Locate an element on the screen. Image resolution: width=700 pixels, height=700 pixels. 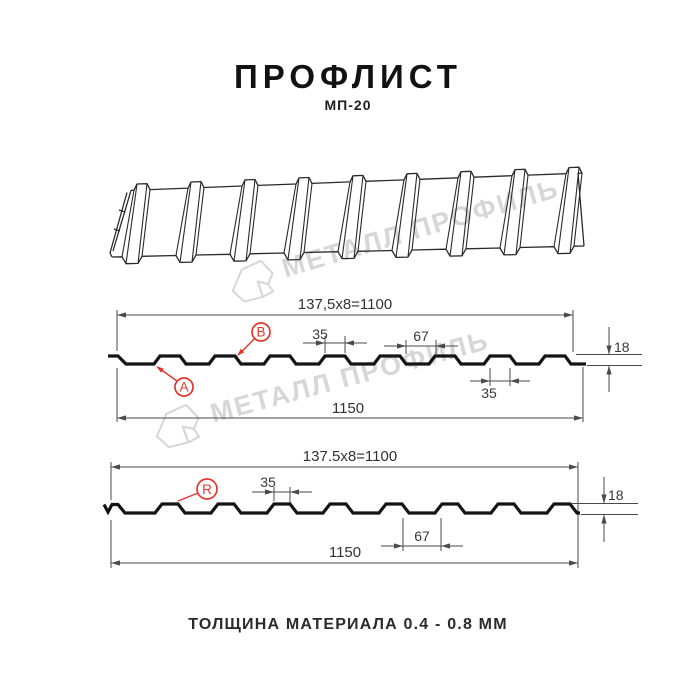
label-a-arrow is located at coordinates (160, 369).